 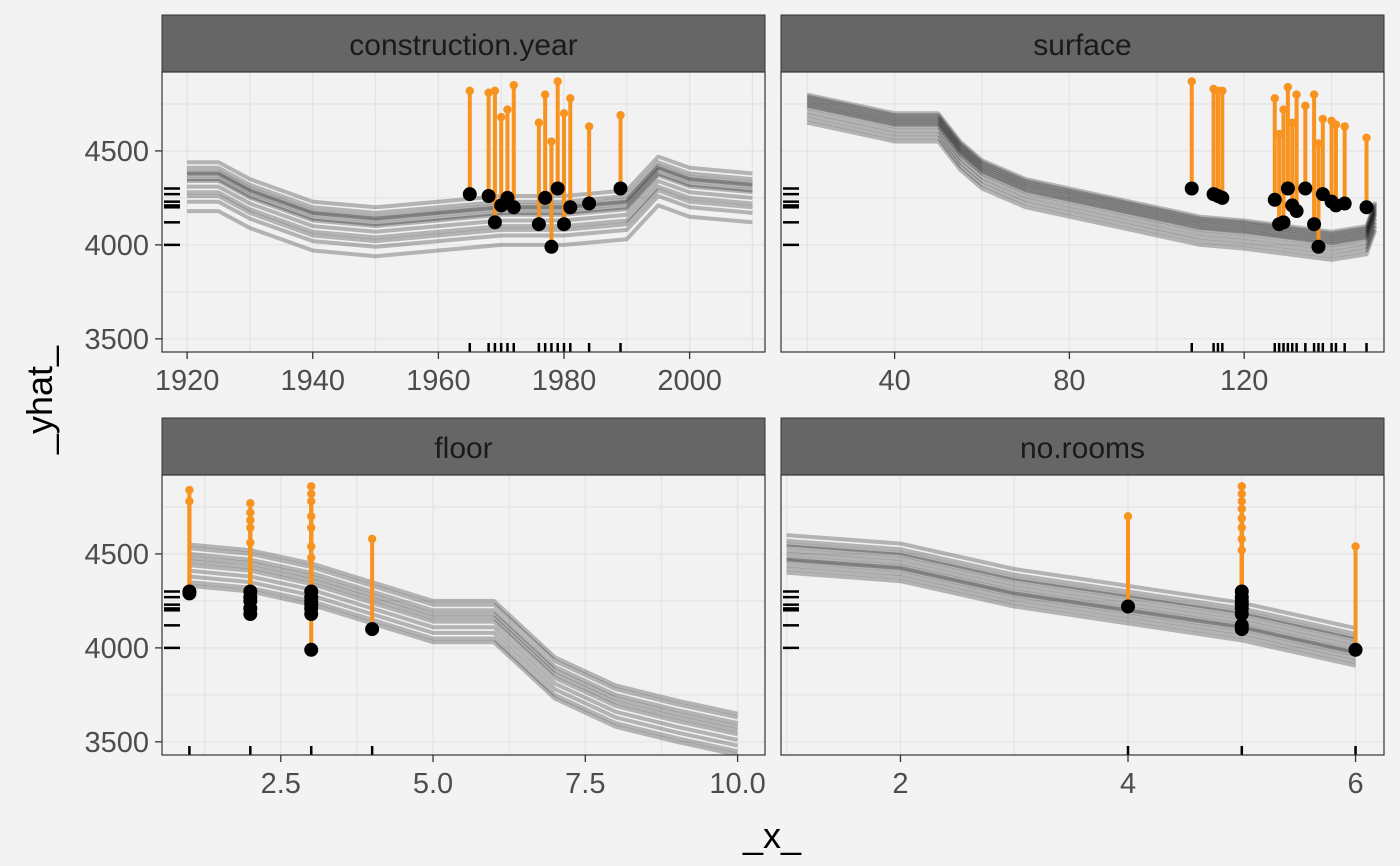 I want to click on x-tick-label: 120, so click(x=1244, y=381).